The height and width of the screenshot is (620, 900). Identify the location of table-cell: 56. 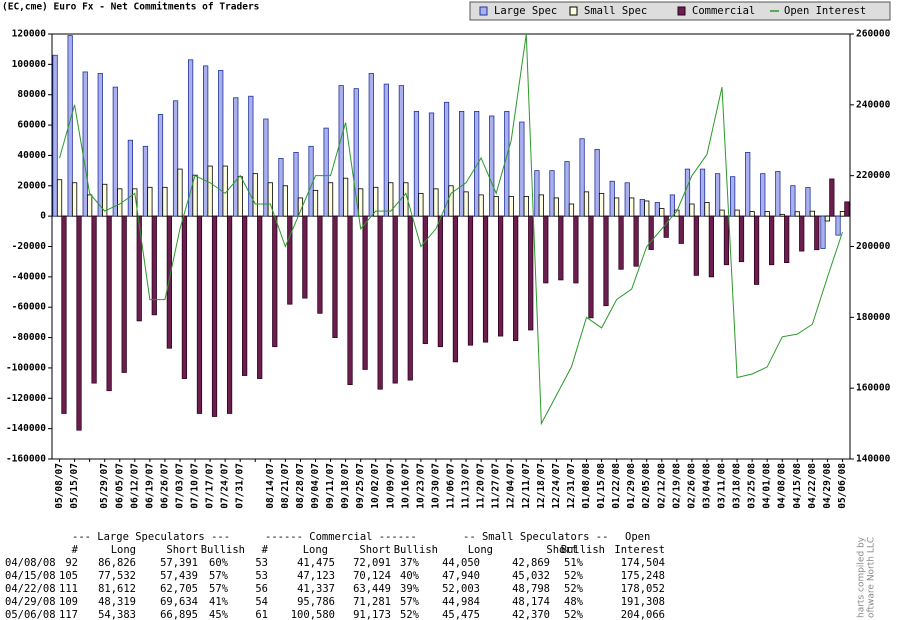
(261, 589).